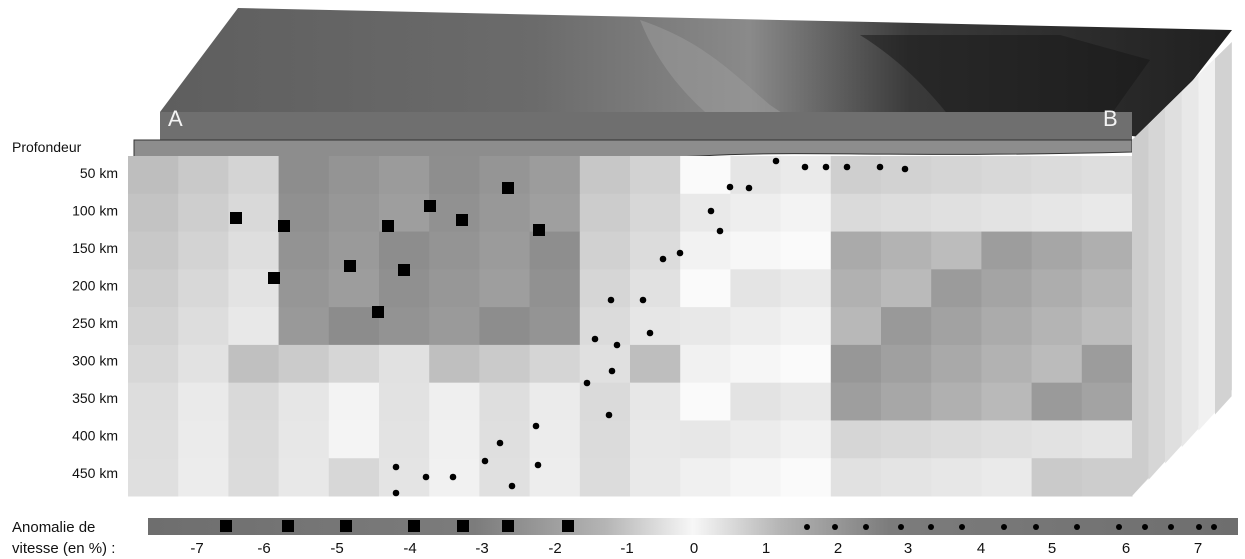  I want to click on legend-tick-label: 5, so click(1052, 548).